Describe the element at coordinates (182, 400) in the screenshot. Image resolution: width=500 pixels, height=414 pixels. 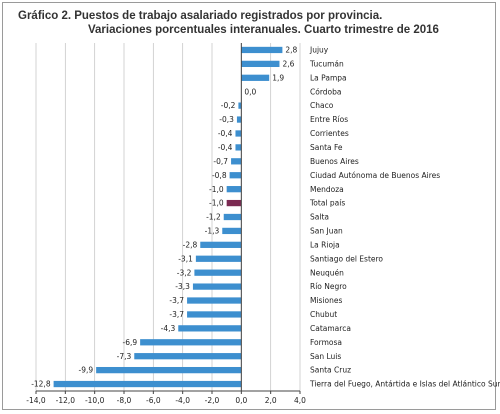
I see `x-tick-label: -4,0` at that location.